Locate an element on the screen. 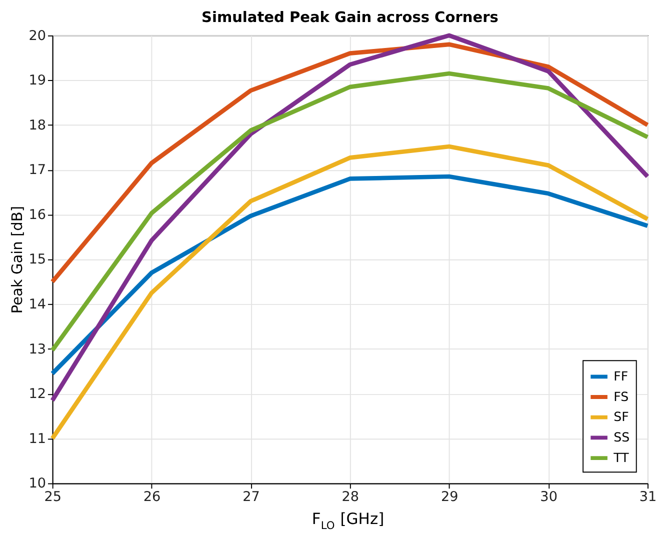 This screenshot has width=664, height=552. x-tick-label: 25 is located at coordinates (53, 497).